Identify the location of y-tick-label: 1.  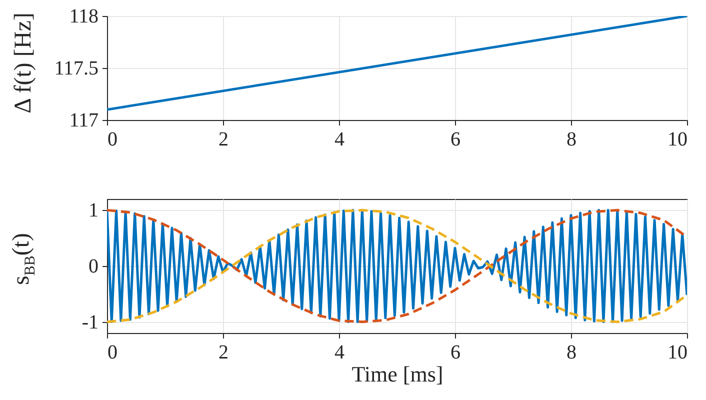
(93, 211).